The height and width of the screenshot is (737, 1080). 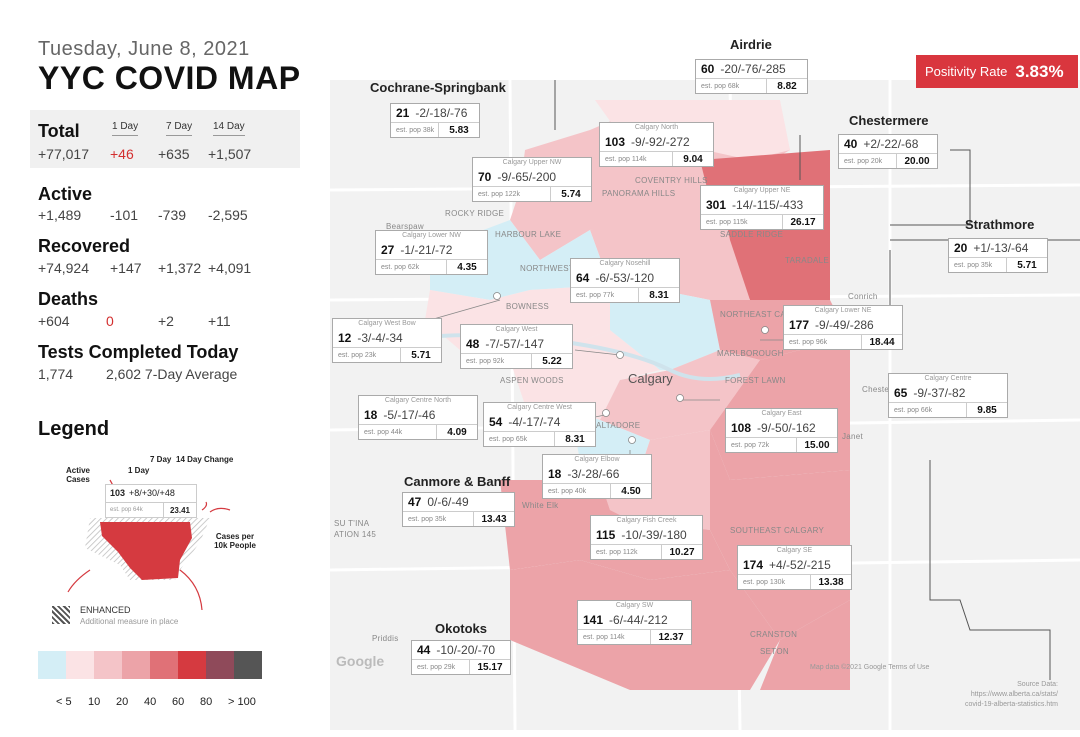 What do you see at coordinates (863, 296) in the screenshot?
I see `label-conrich: Conrich` at bounding box center [863, 296].